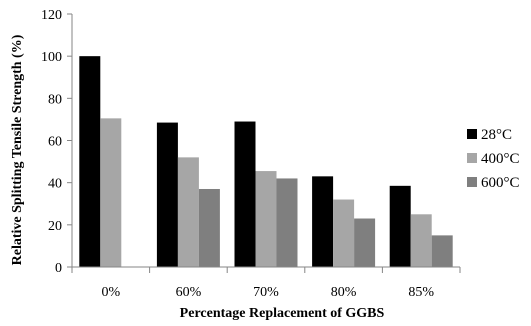  Describe the element at coordinates (189, 292) in the screenshot. I see `x-tick-label: 60%` at that location.